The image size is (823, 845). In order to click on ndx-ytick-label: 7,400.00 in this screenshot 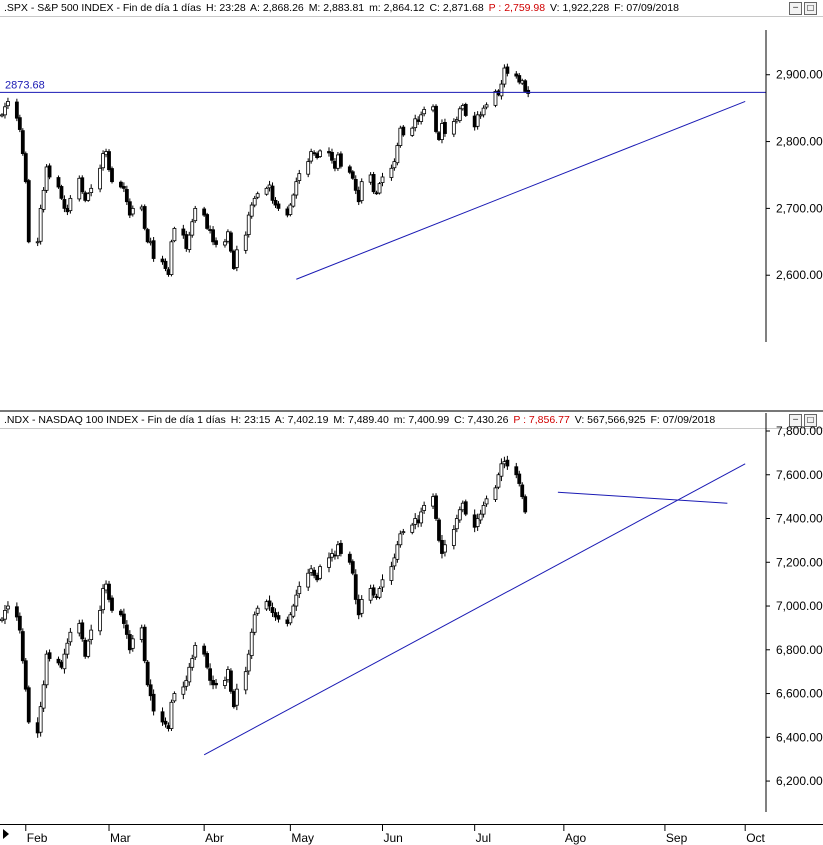, I will do `click(799, 519)`.